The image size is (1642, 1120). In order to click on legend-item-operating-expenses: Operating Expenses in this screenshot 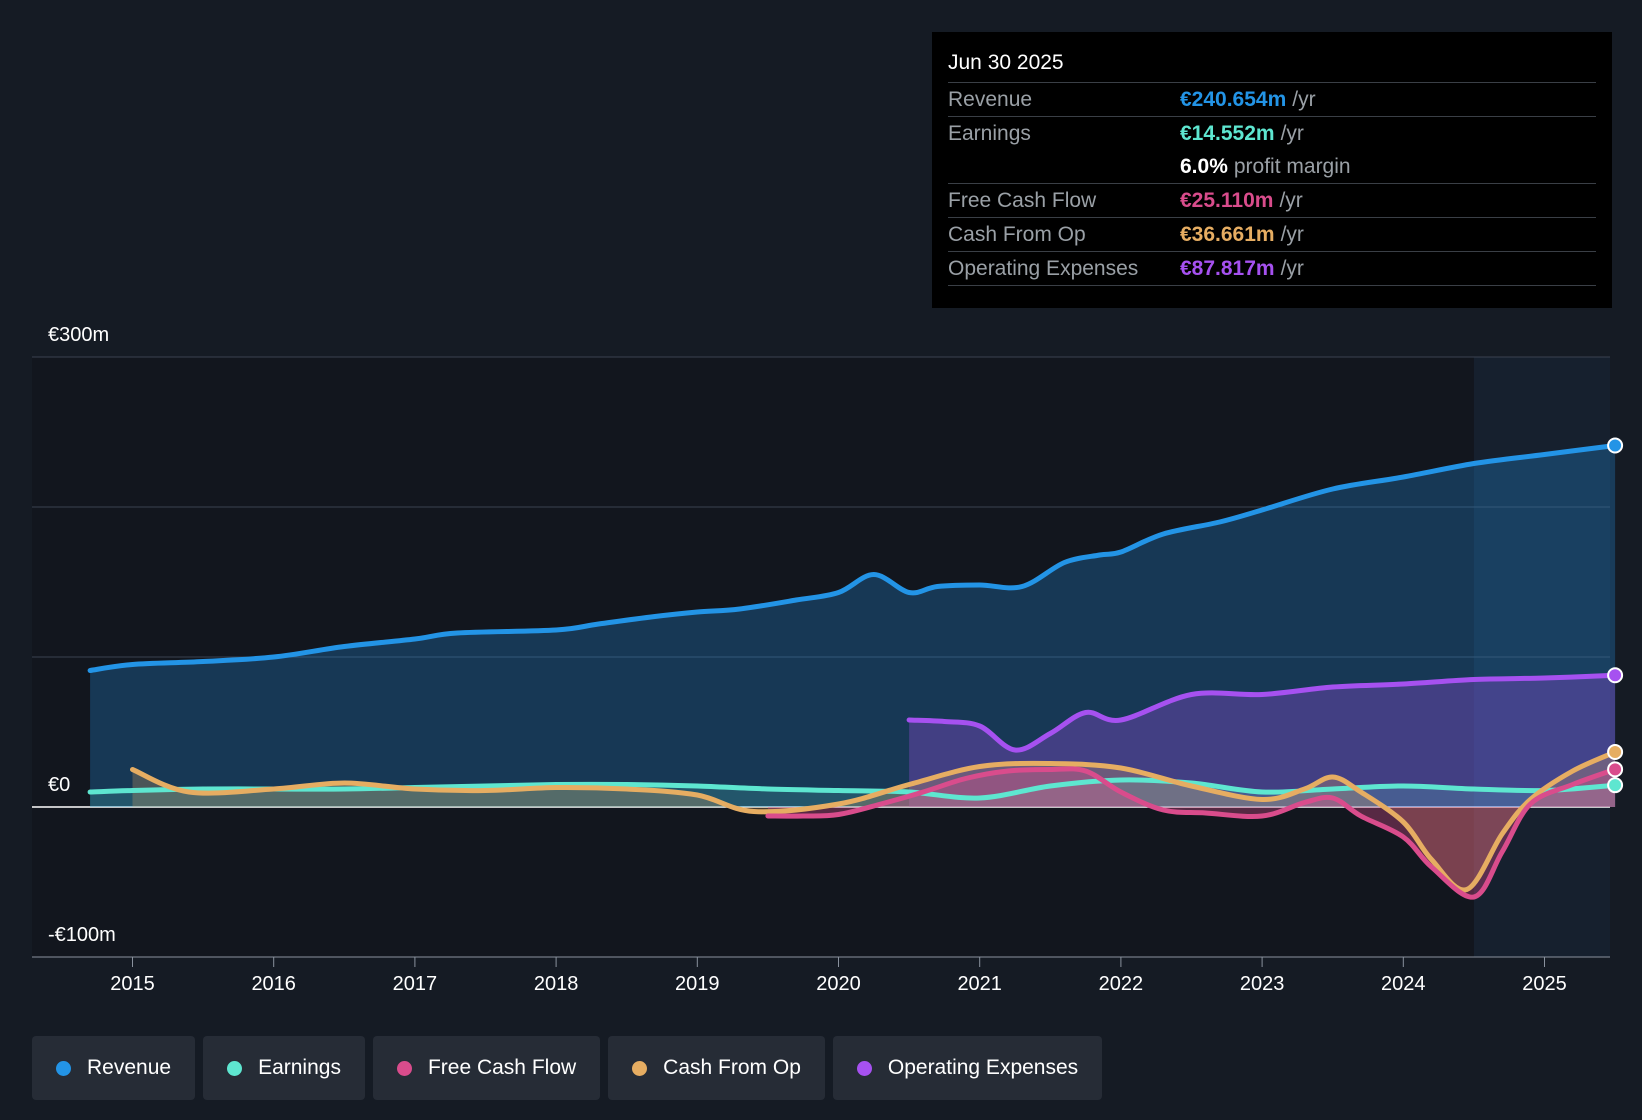, I will do `click(967, 1068)`.